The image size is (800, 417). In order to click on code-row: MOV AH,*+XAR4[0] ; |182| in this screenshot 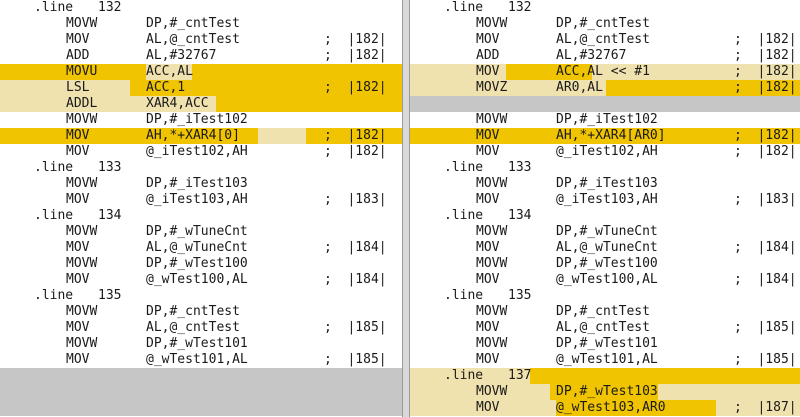, I will do `click(201, 136)`.